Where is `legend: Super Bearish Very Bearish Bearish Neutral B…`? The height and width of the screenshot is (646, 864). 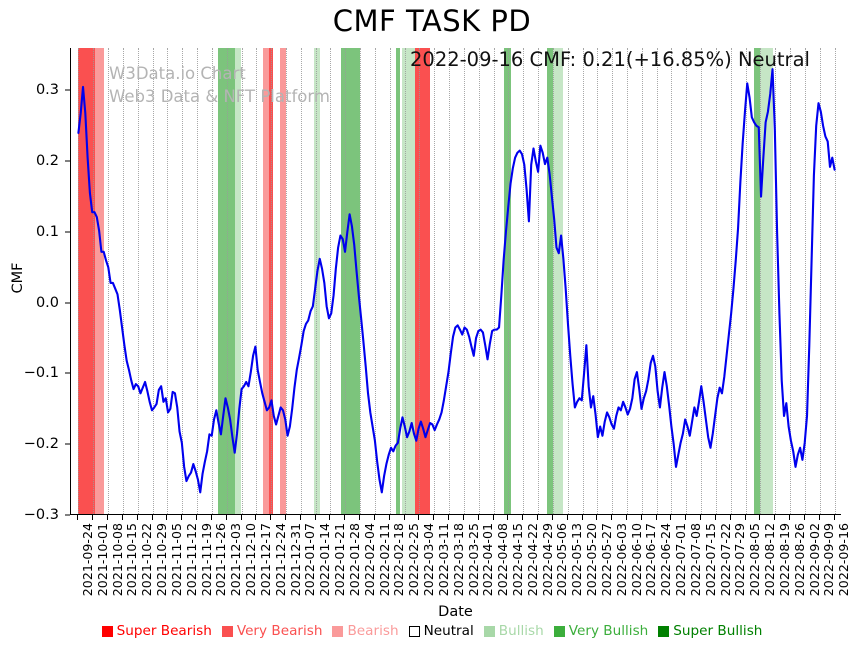
legend: Super Bearish Very Bearish Bearish Neutral B… is located at coordinates (432, 631).